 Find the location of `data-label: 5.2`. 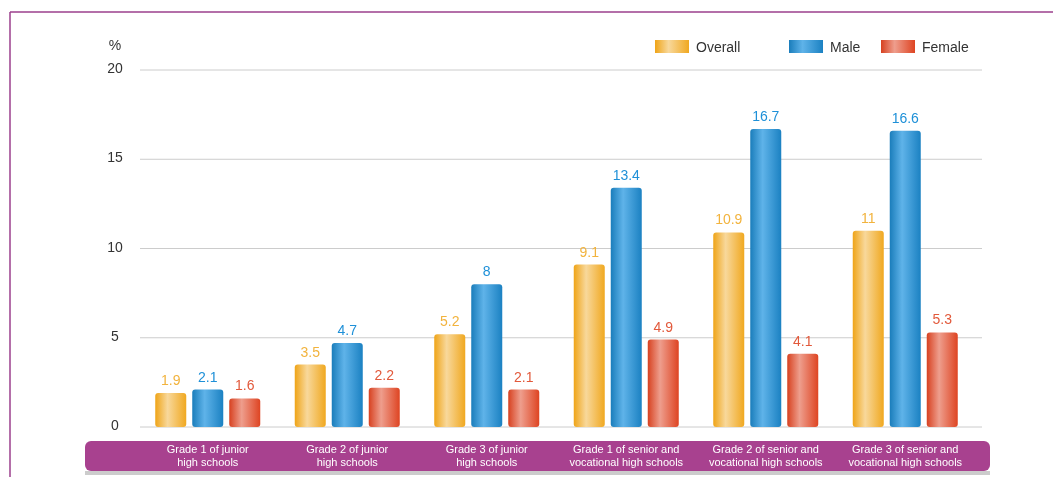

data-label: 5.2 is located at coordinates (450, 321).